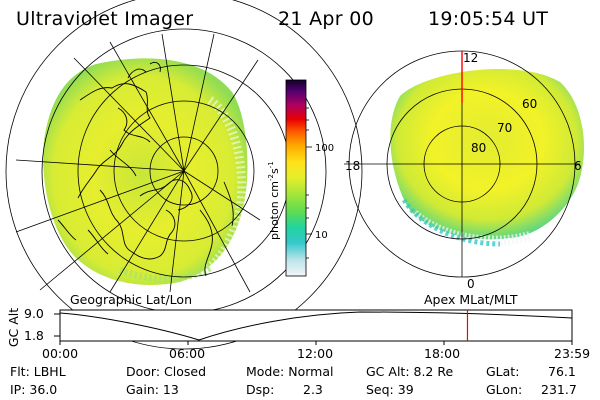  Describe the element at coordinates (274, 200) in the screenshot. I see `colorbar-units-label: photon cm-2s-1` at that location.